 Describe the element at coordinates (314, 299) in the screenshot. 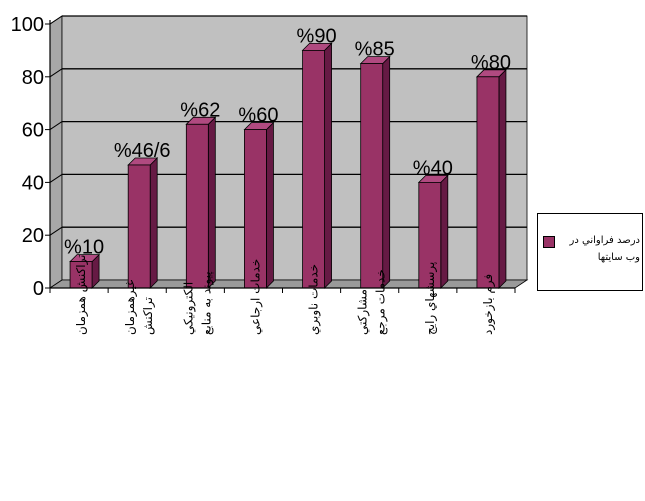

I see `x-category-label: خدمات ناوبري` at that location.